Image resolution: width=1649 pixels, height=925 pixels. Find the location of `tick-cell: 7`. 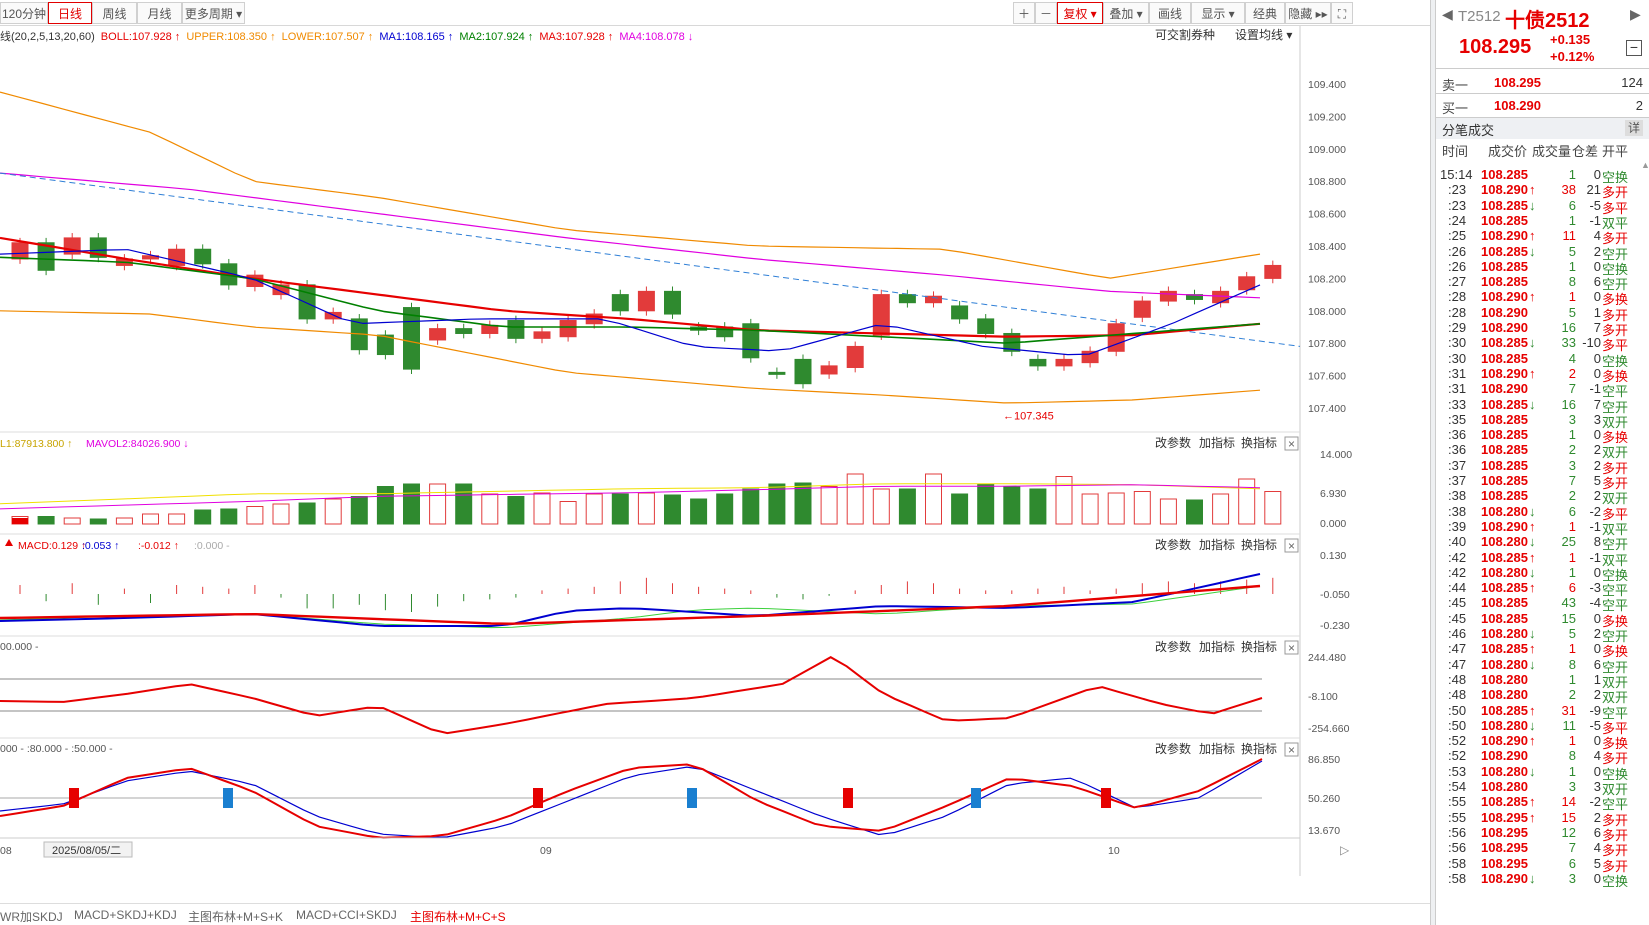

tick-cell: 7 is located at coordinates (1597, 404).